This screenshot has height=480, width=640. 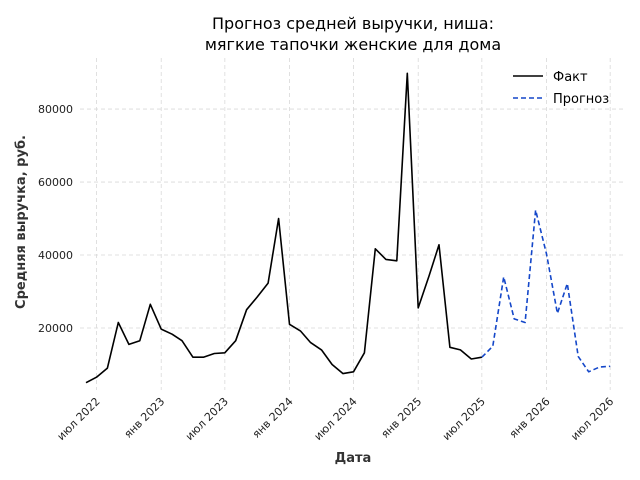 What do you see at coordinates (546, 291) in the screenshot?
I see `forecast-series-line` at bounding box center [546, 291].